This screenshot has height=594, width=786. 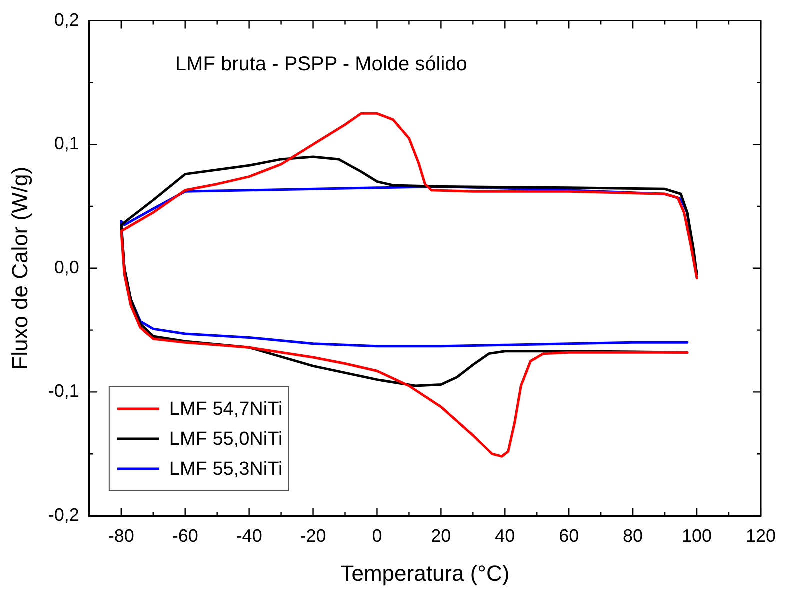 I want to click on y-tick-label: -0,1, so click(x=64, y=391).